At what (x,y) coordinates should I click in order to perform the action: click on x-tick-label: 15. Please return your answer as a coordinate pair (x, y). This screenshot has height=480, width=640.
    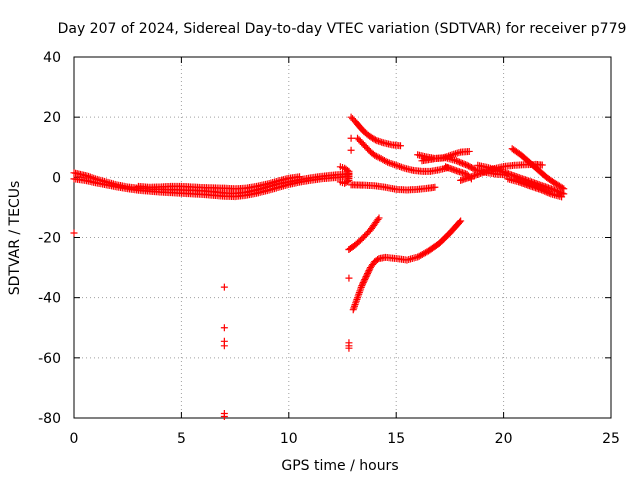
    Looking at the image, I should click on (396, 439).